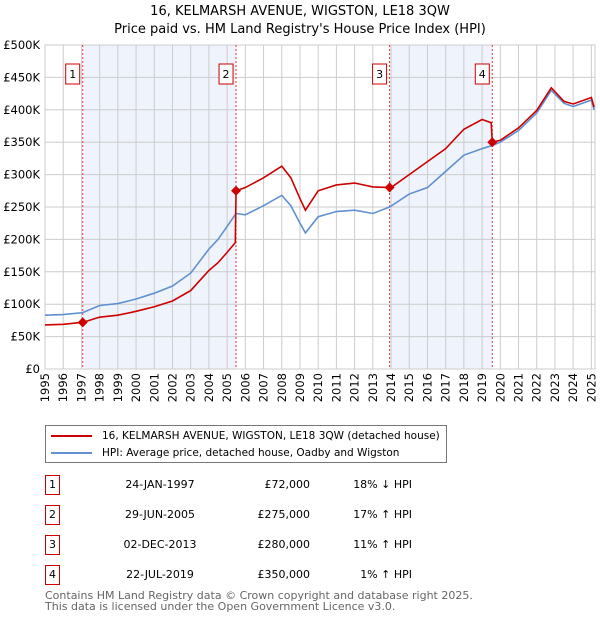  Describe the element at coordinates (391, 387) in the screenshot. I see `x-tick-label: 2014` at that location.